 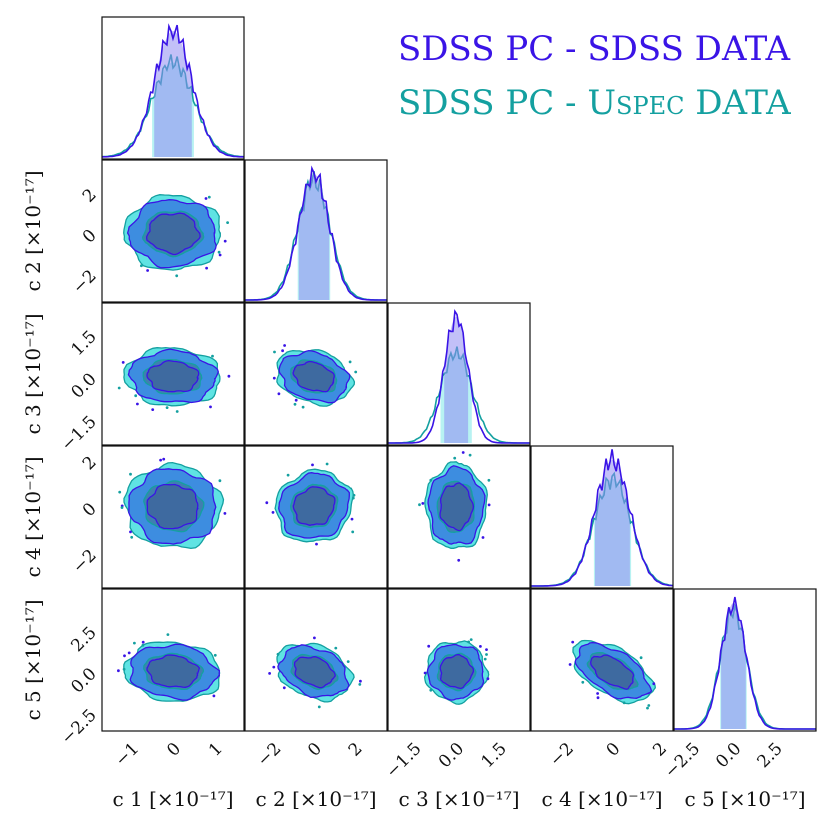 What do you see at coordinates (594, 76) in the screenshot?
I see `legend: SDSS PC - SDSS DATA SDSS PC - USPEC DATA` at bounding box center [594, 76].